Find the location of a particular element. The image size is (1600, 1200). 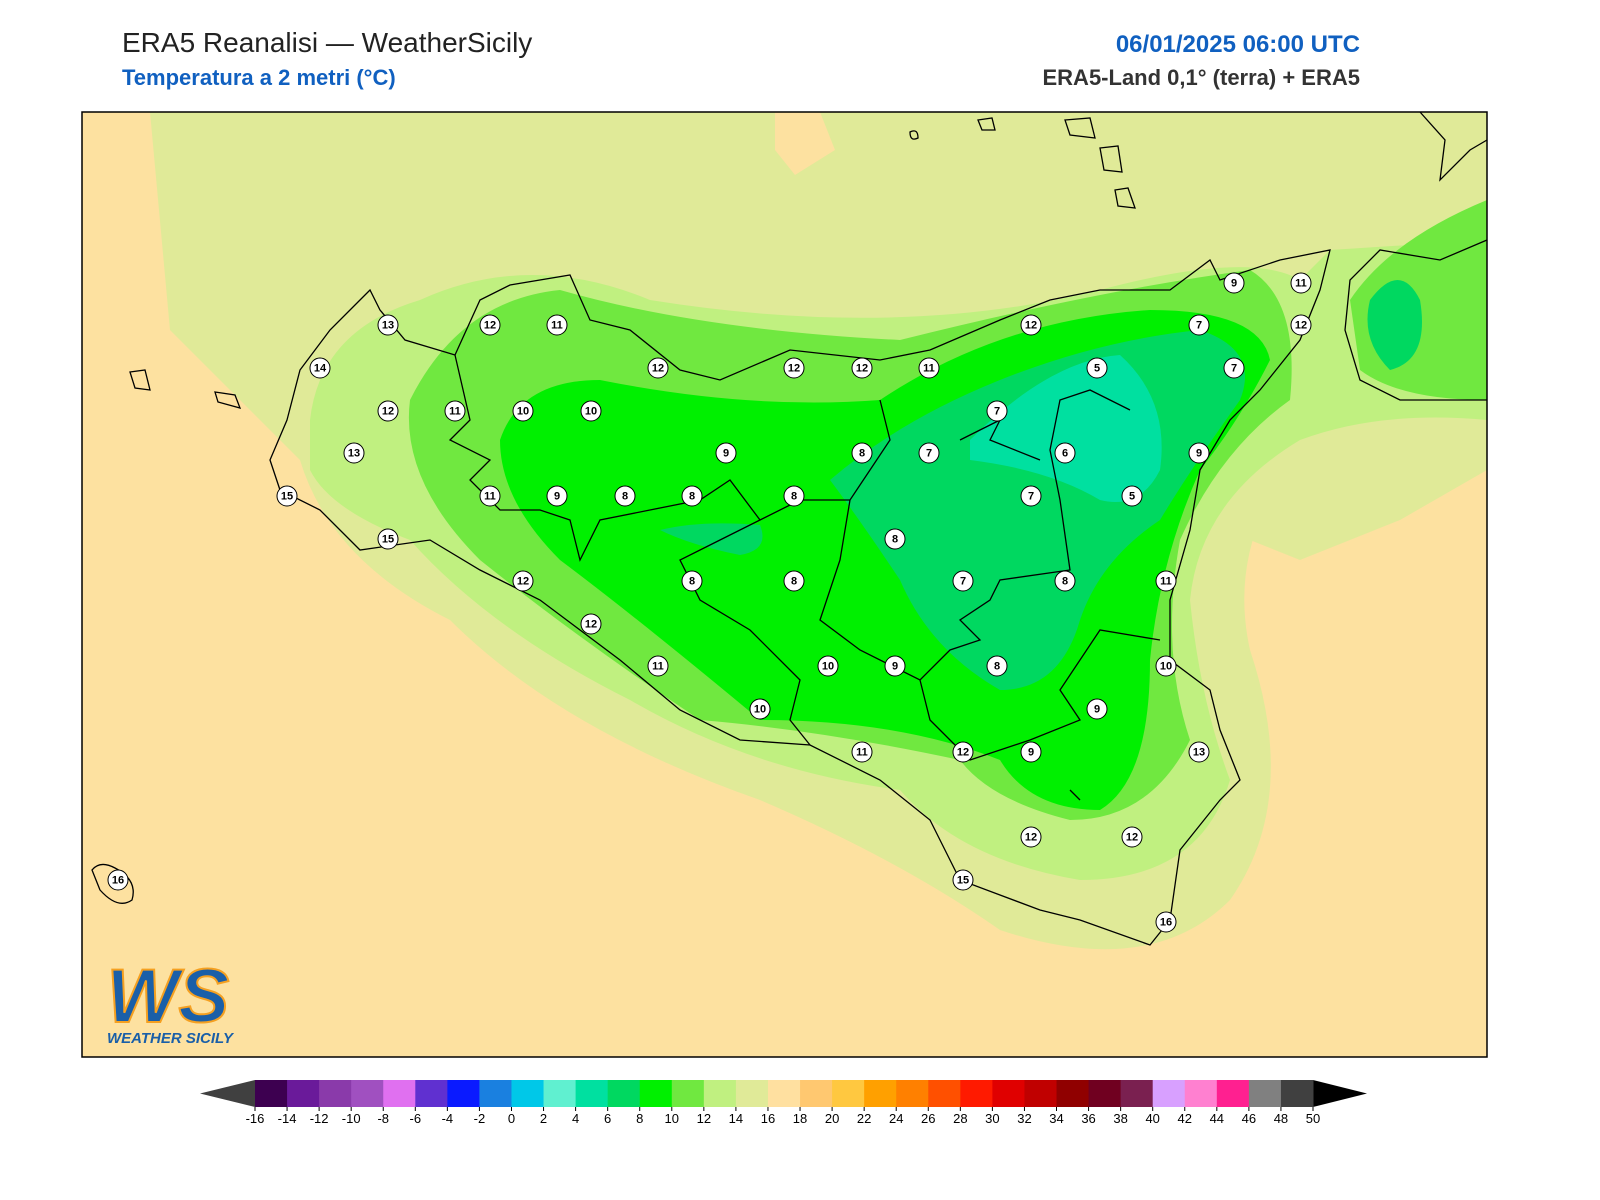

station-value: 13 is located at coordinates (354, 454).